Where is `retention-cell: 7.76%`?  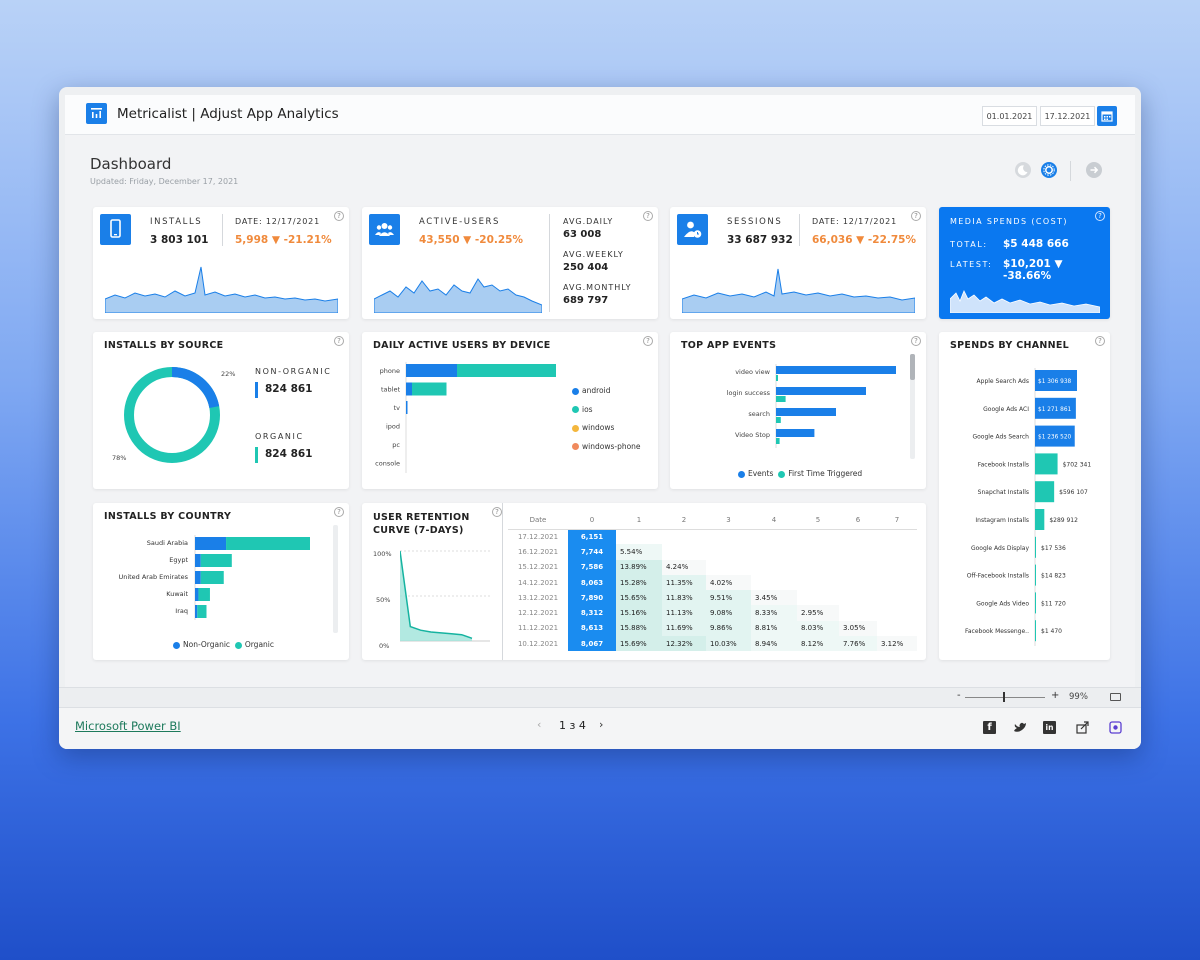
retention-cell: 7.76% is located at coordinates (858, 644).